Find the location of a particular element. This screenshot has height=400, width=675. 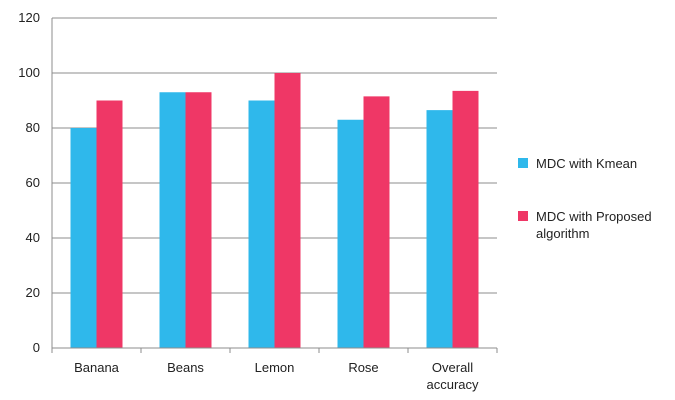

y-tick-labels: 0 20 40 60 80 100 120 is located at coordinates (29, 182).